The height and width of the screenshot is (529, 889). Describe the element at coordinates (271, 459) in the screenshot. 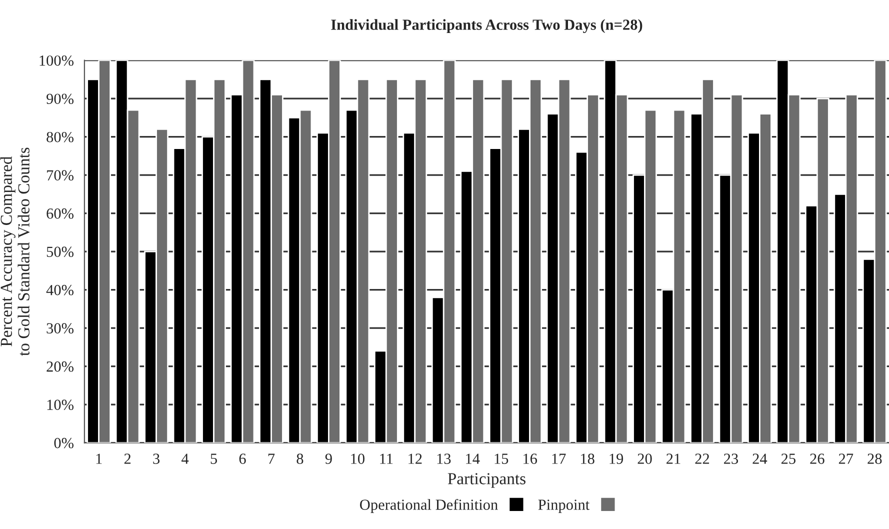

I see `x-tick-label: 7` at that location.